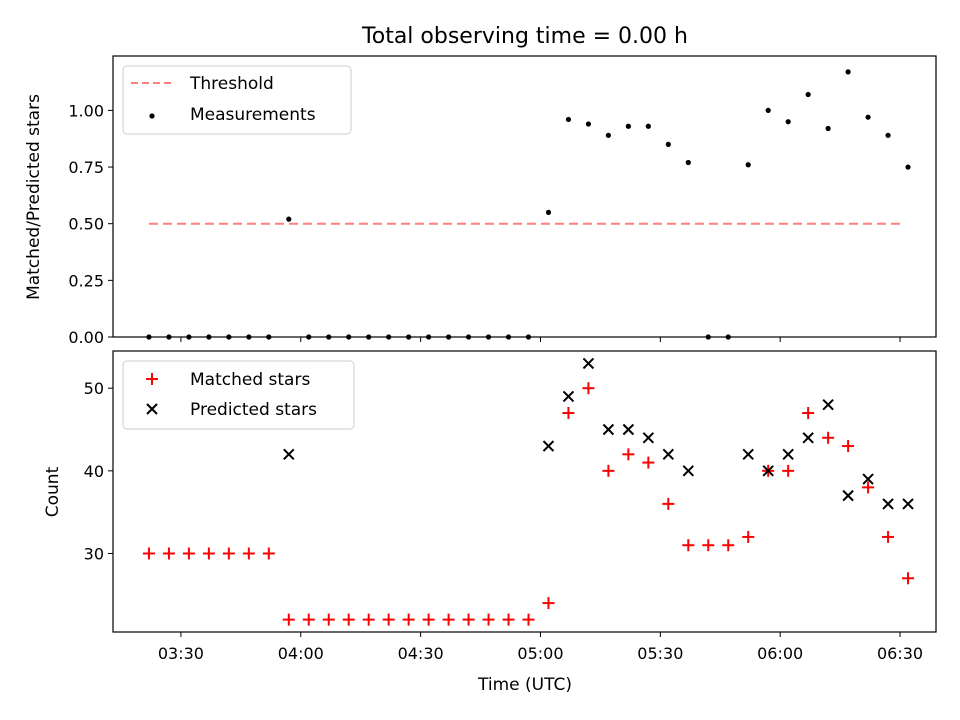 Image resolution: width=960 pixels, height=720 pixels. What do you see at coordinates (34, 197) in the screenshot?
I see `top-y-axis-label: Matched/Predicted stars` at bounding box center [34, 197].